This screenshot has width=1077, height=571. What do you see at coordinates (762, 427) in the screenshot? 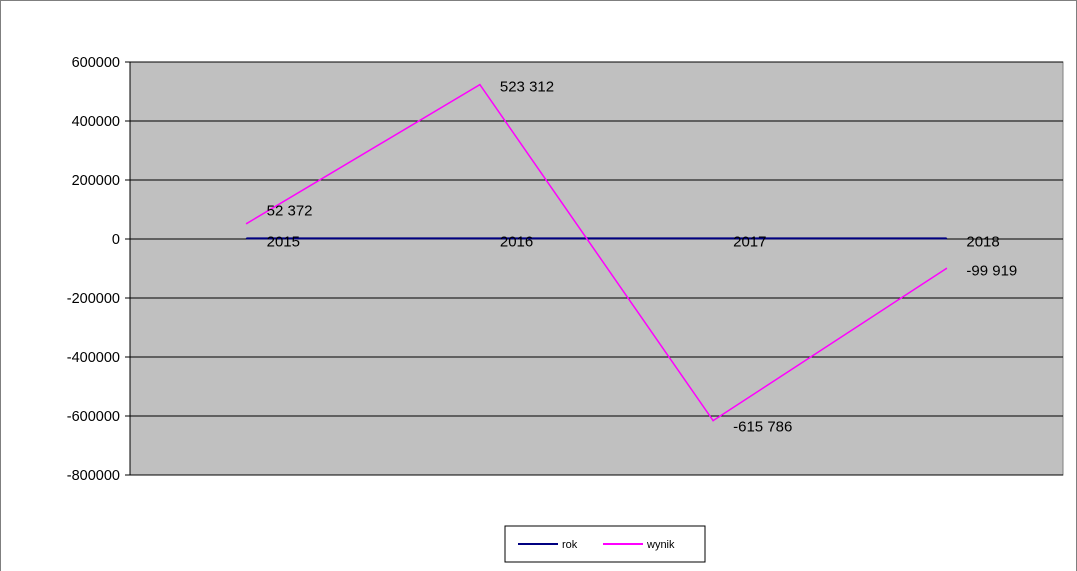
I see `data-label-wynik: -615 786` at bounding box center [762, 427].